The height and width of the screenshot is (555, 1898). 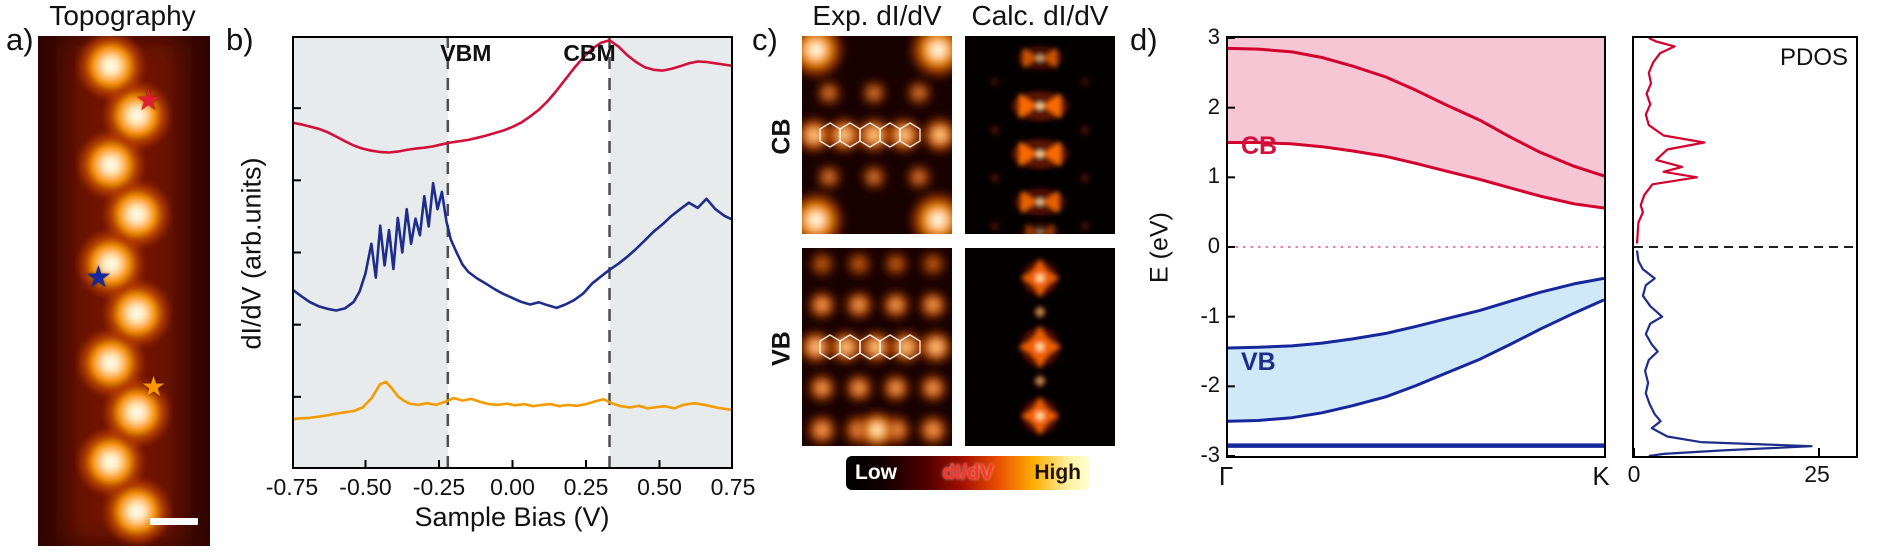 I want to click on pdos-canvas, so click(x=1745, y=247).